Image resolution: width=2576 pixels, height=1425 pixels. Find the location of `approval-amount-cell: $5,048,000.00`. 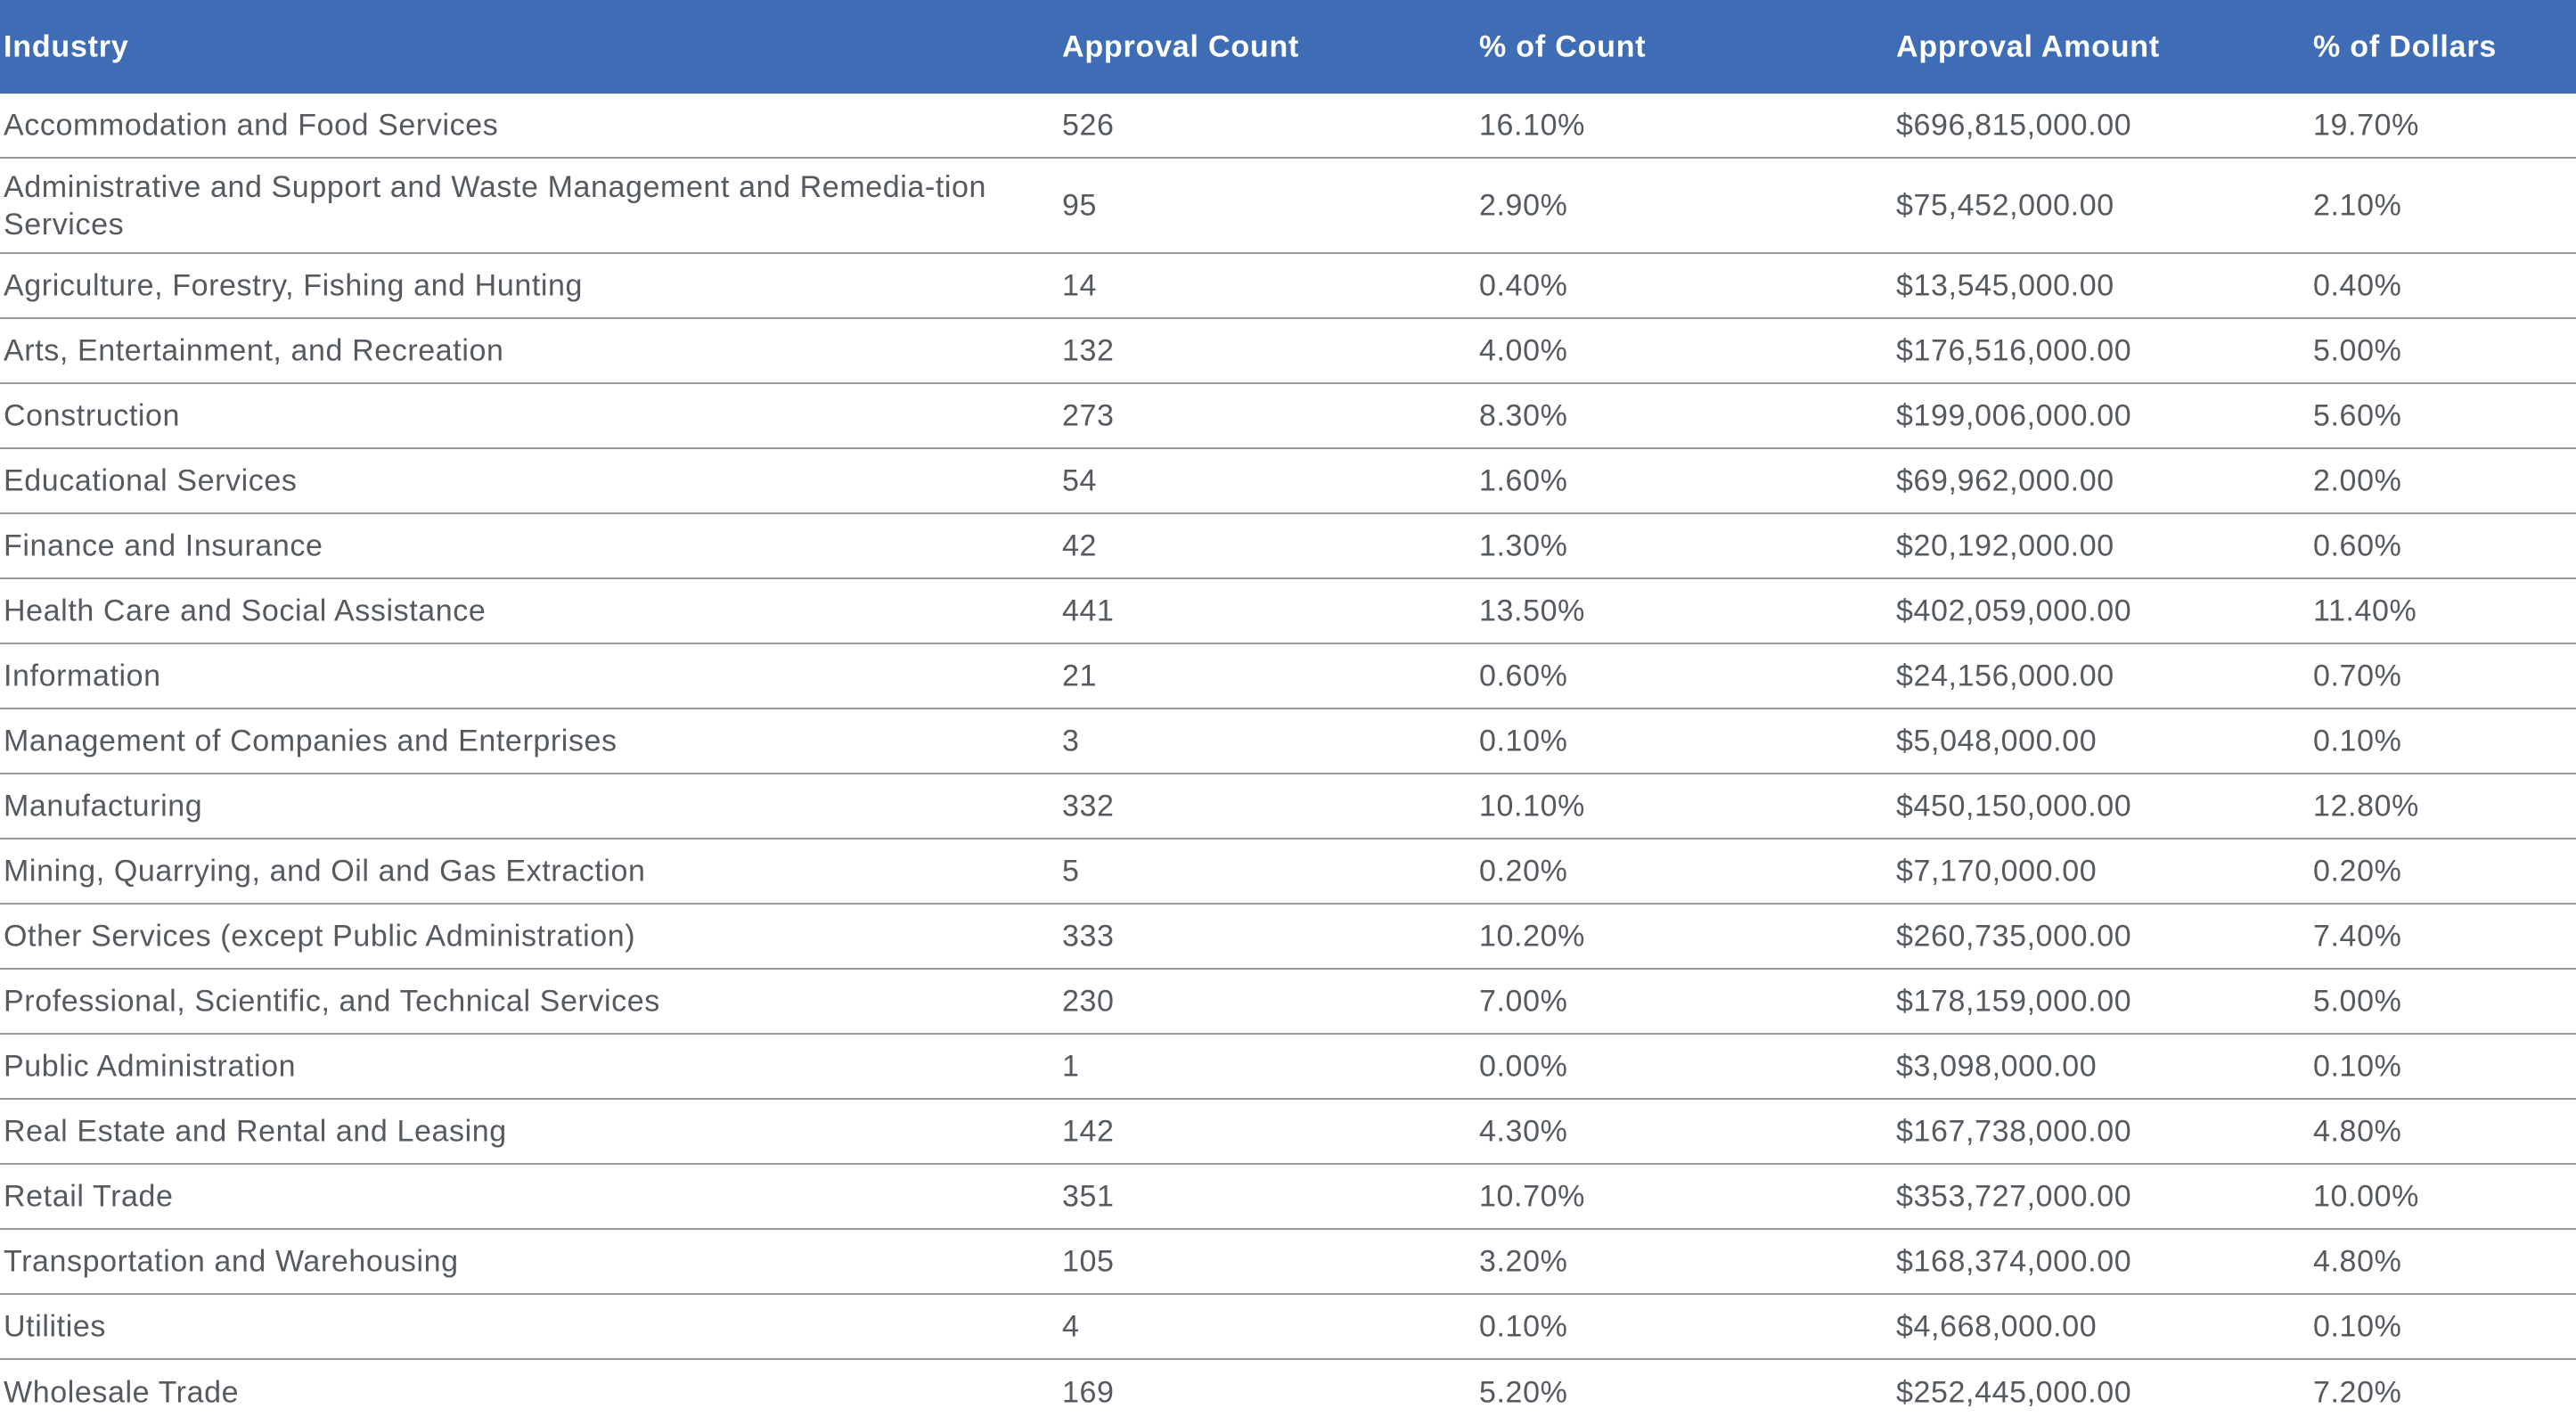

approval-amount-cell: $5,048,000.00 is located at coordinates (1997, 741).